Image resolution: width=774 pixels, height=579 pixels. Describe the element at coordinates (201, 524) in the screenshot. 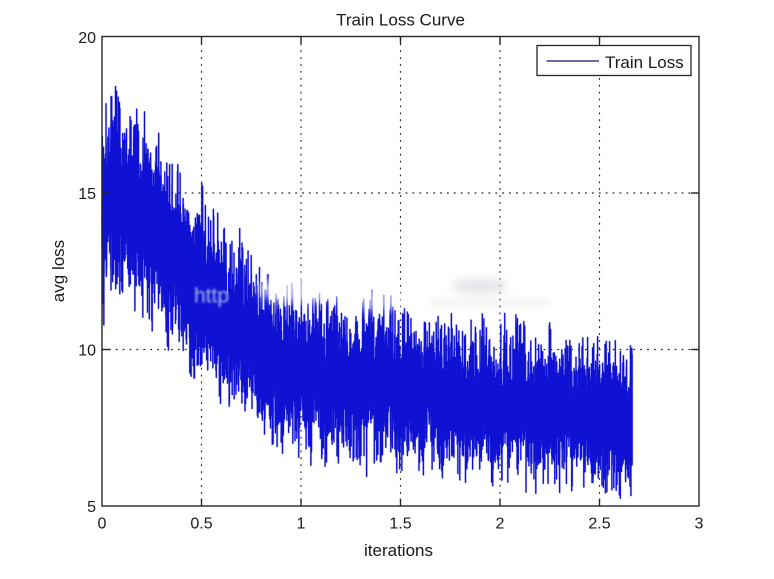

I see `svg-text: 0.5` at that location.